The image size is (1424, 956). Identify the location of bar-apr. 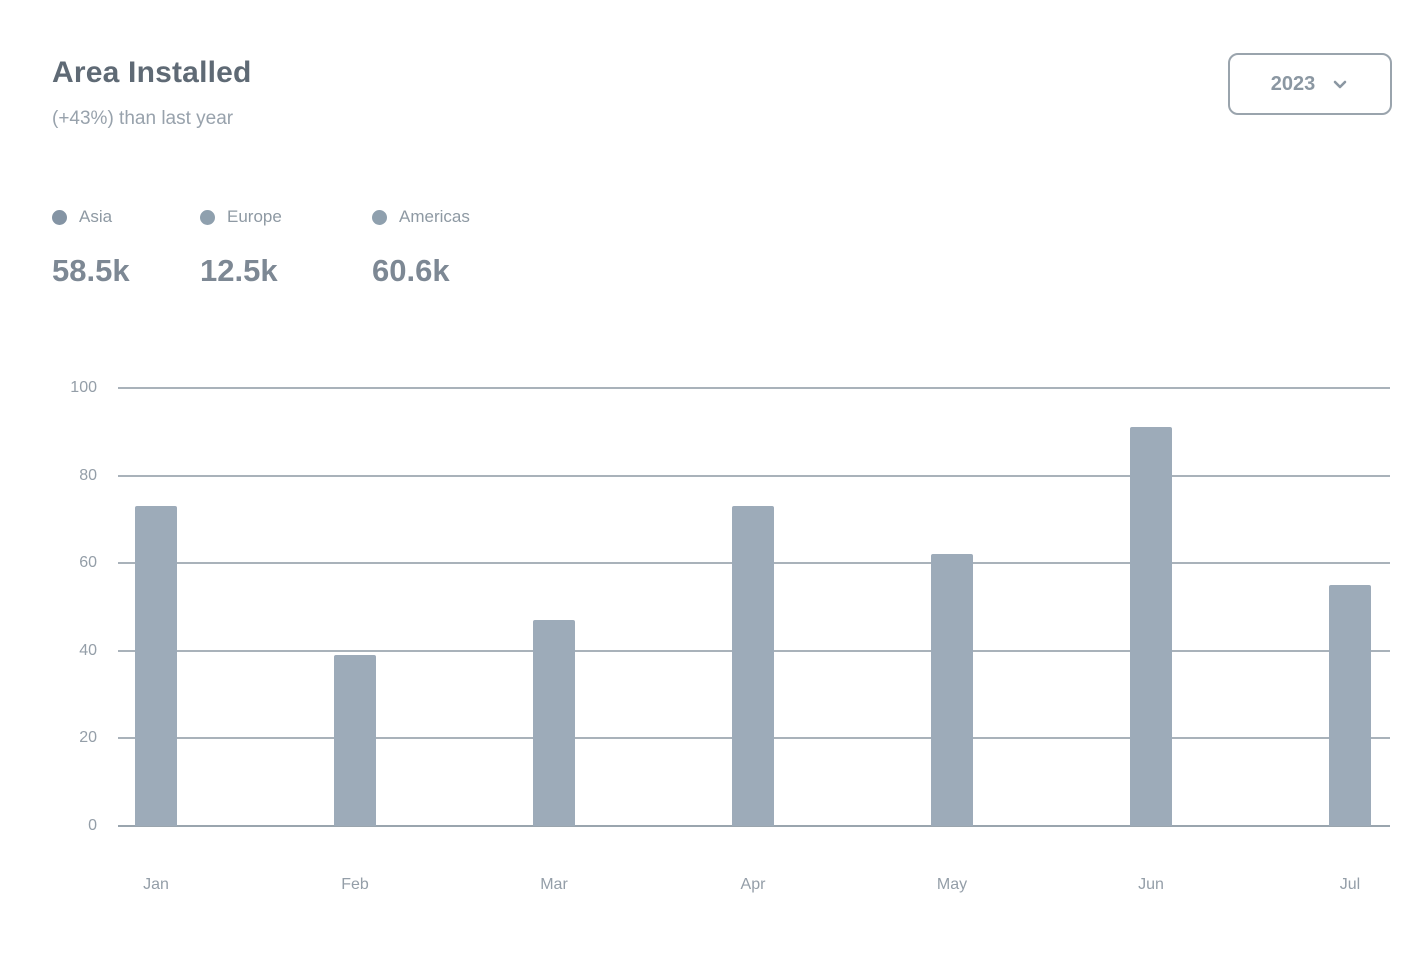
(753, 666).